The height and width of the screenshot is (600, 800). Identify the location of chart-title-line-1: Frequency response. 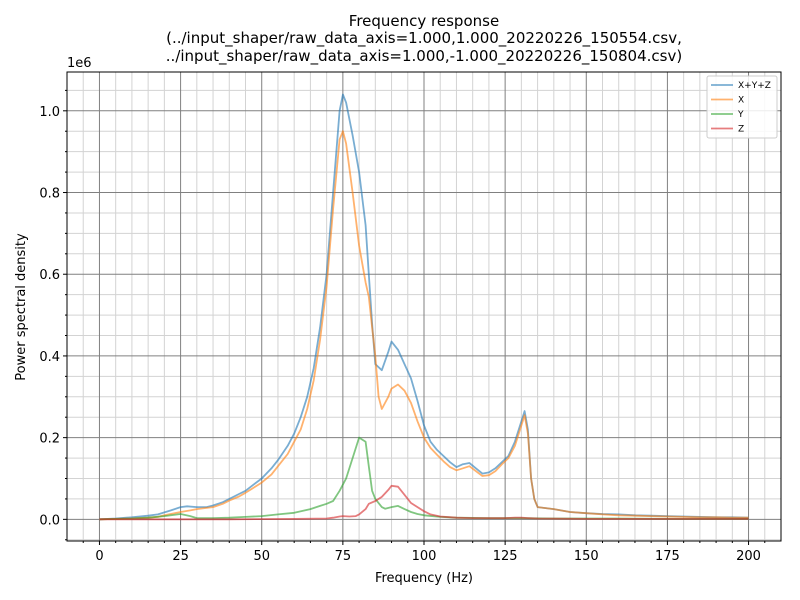
(424, 21).